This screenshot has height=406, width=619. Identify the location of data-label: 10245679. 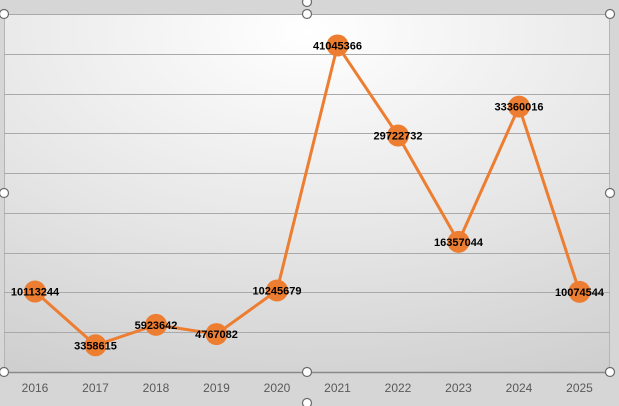
(277, 291).